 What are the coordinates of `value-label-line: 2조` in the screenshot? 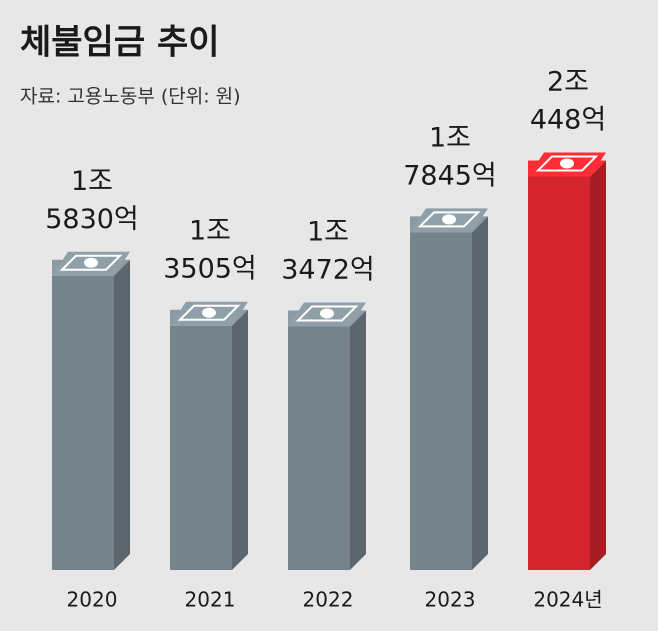 It's located at (568, 81).